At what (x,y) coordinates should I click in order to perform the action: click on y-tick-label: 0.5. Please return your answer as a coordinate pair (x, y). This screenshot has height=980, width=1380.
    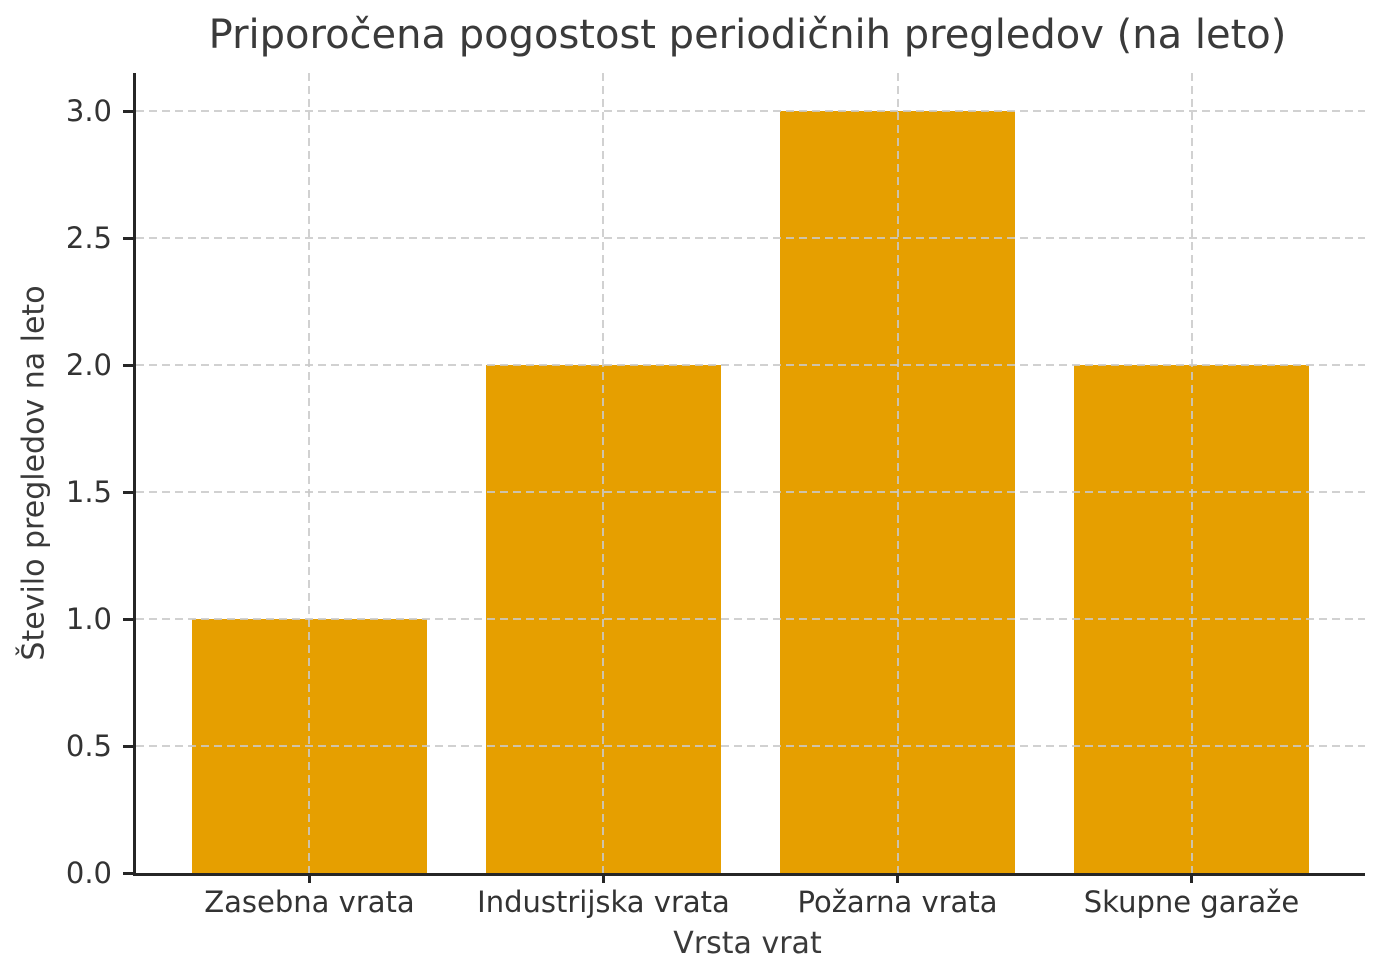
    Looking at the image, I should click on (88, 746).